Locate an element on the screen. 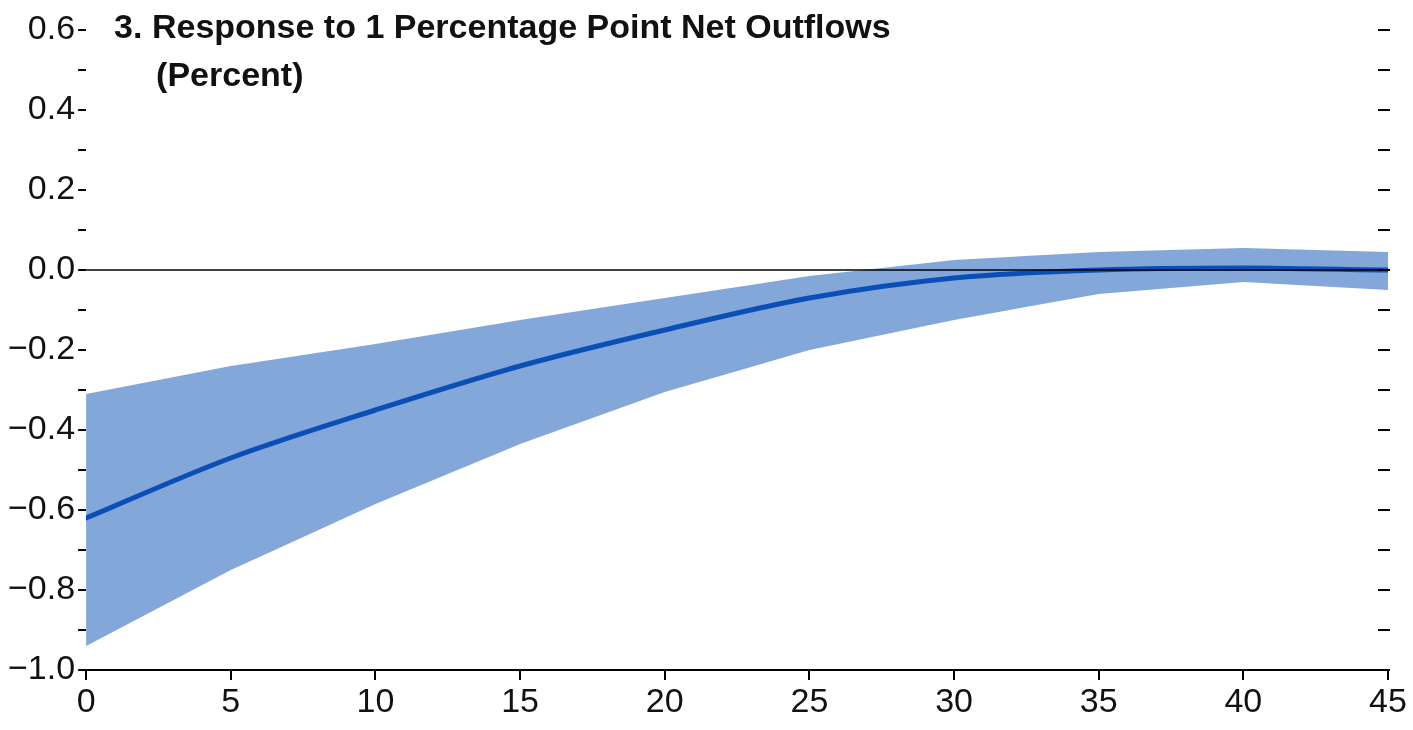  y-tick-label: −0.4 is located at coordinates (42, 427).